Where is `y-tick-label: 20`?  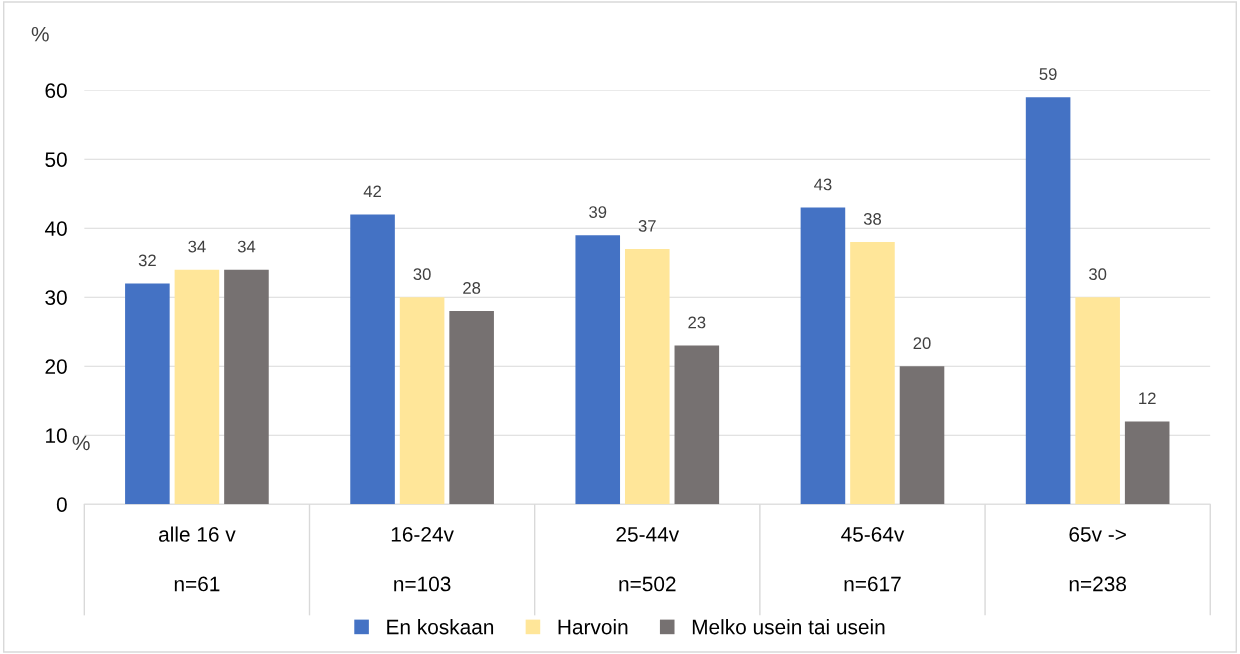 y-tick-label: 20 is located at coordinates (56, 366).